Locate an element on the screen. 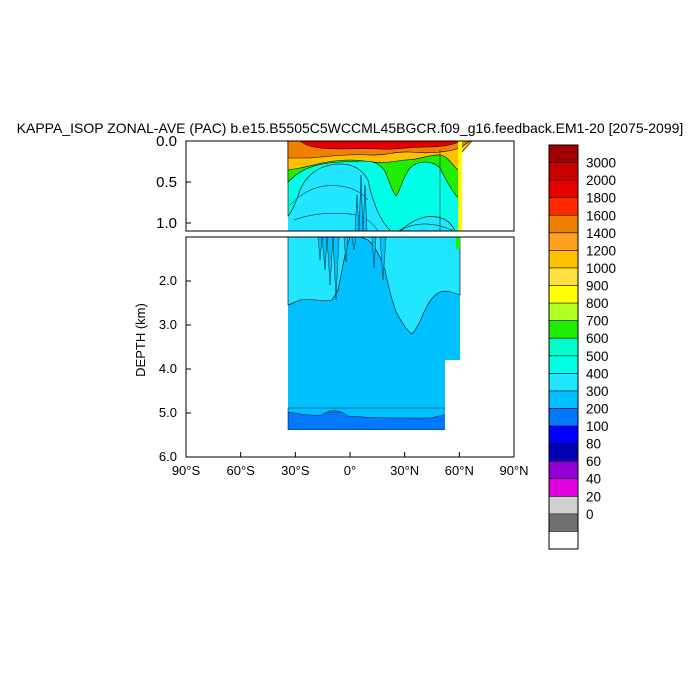 Image resolution: width=700 pixels, height=700 pixels. lower-y-axis: 2.0 3.0 4.0 5.0 6.0 is located at coordinates (175, 368).